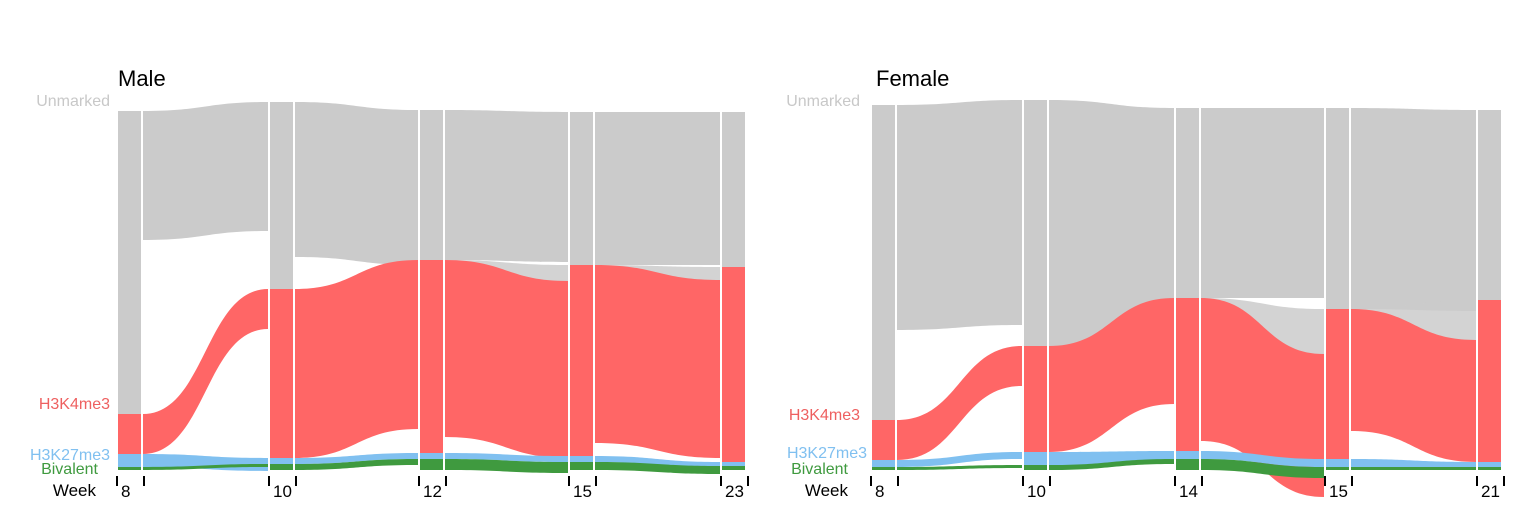 The height and width of the screenshot is (516, 1519). Describe the element at coordinates (431, 456) in the screenshot. I see `male-node-w12-h3k27me3` at that location.